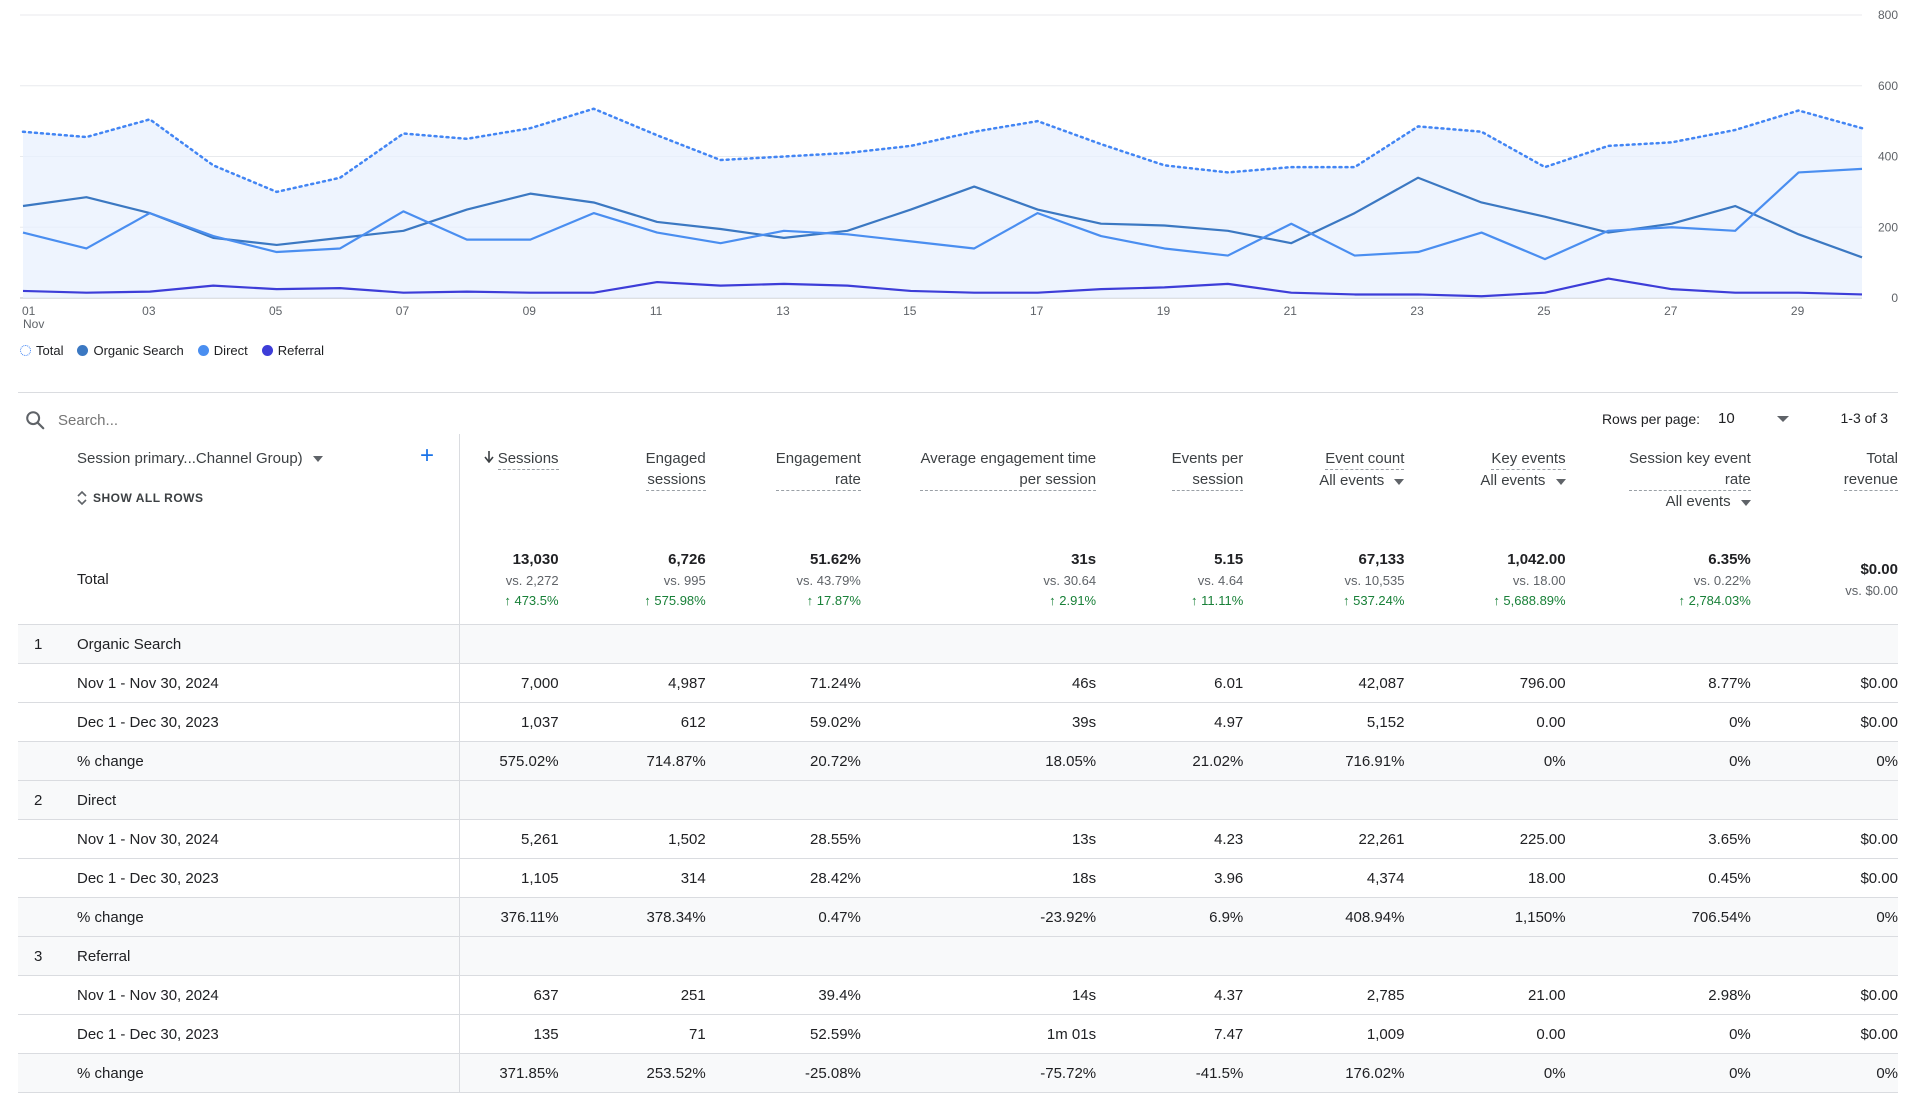 The width and height of the screenshot is (1908, 1093). What do you see at coordinates (239, 878) in the screenshot?
I see `row-label: Dec 1 - Dec 30, 2023` at bounding box center [239, 878].